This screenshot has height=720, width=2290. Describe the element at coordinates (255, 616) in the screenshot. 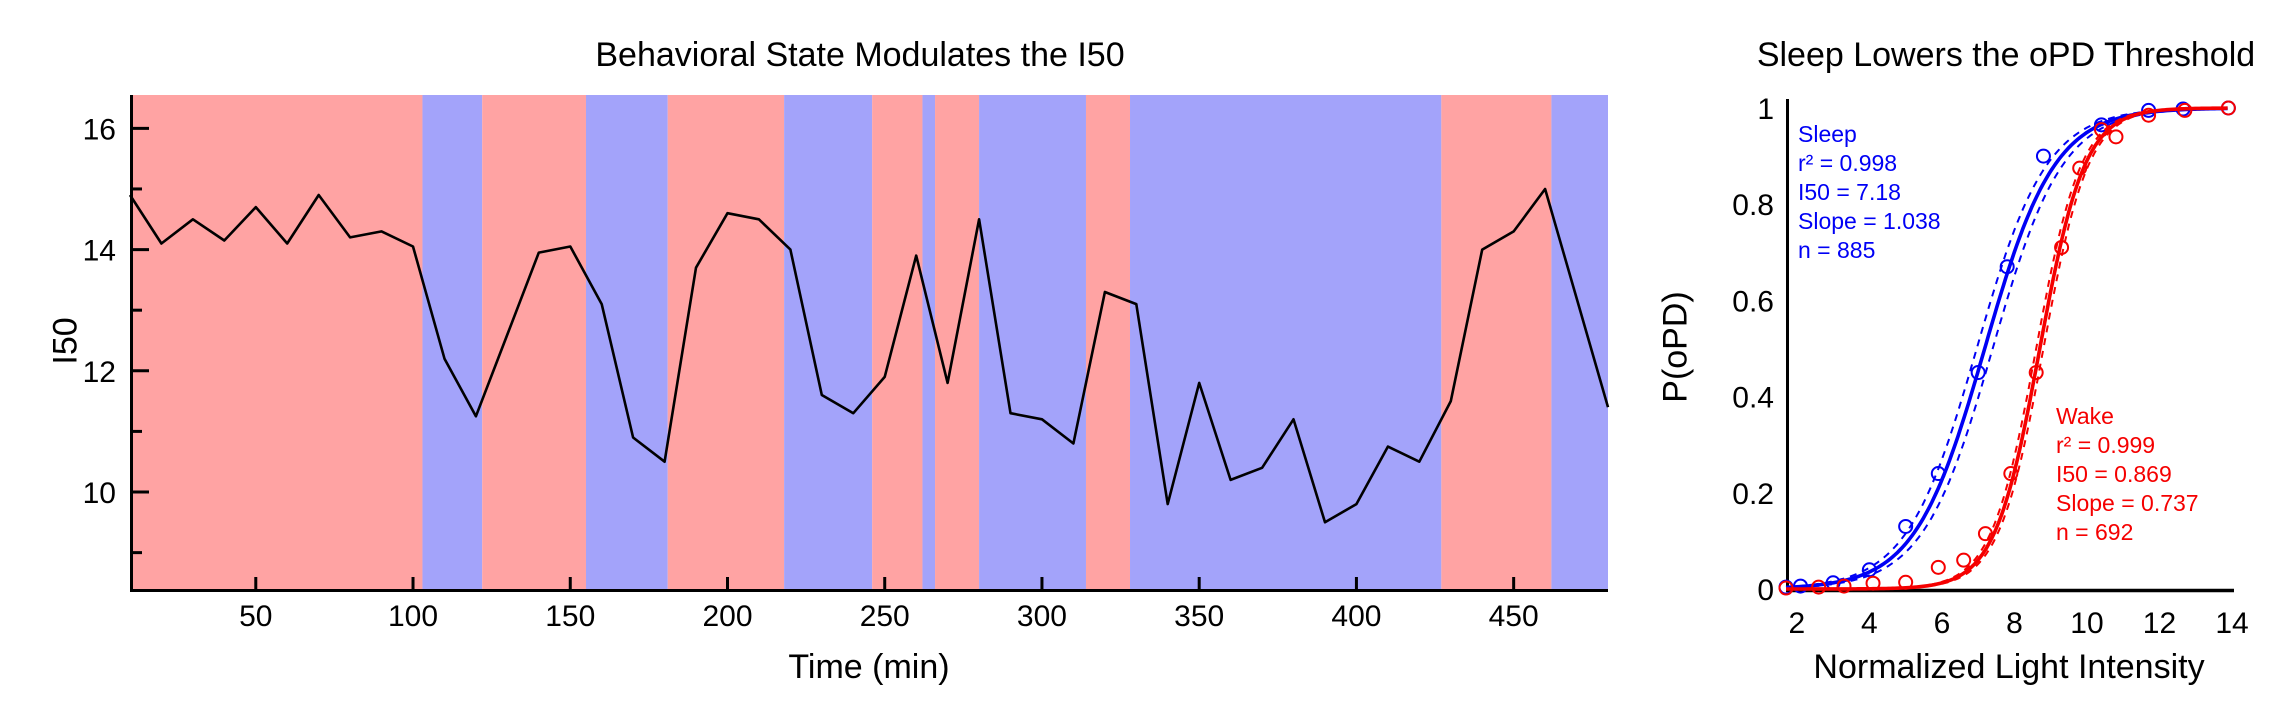

I see `x-tick-label: 50` at that location.